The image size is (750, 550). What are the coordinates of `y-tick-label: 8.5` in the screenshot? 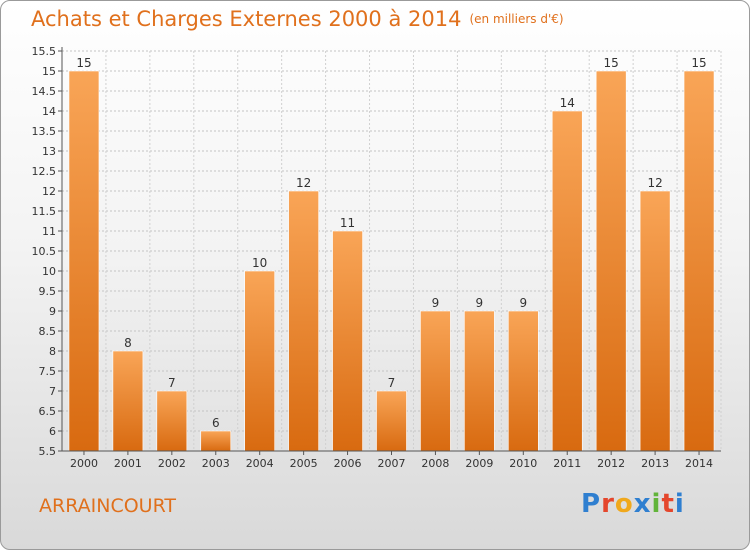 It's located at (48, 331).